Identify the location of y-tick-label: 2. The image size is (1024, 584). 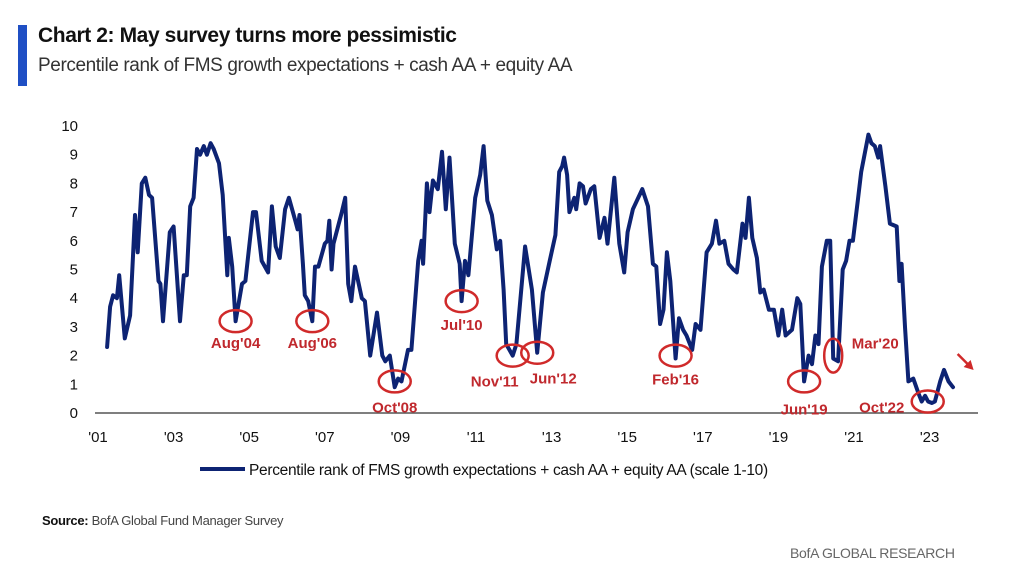
(74, 356).